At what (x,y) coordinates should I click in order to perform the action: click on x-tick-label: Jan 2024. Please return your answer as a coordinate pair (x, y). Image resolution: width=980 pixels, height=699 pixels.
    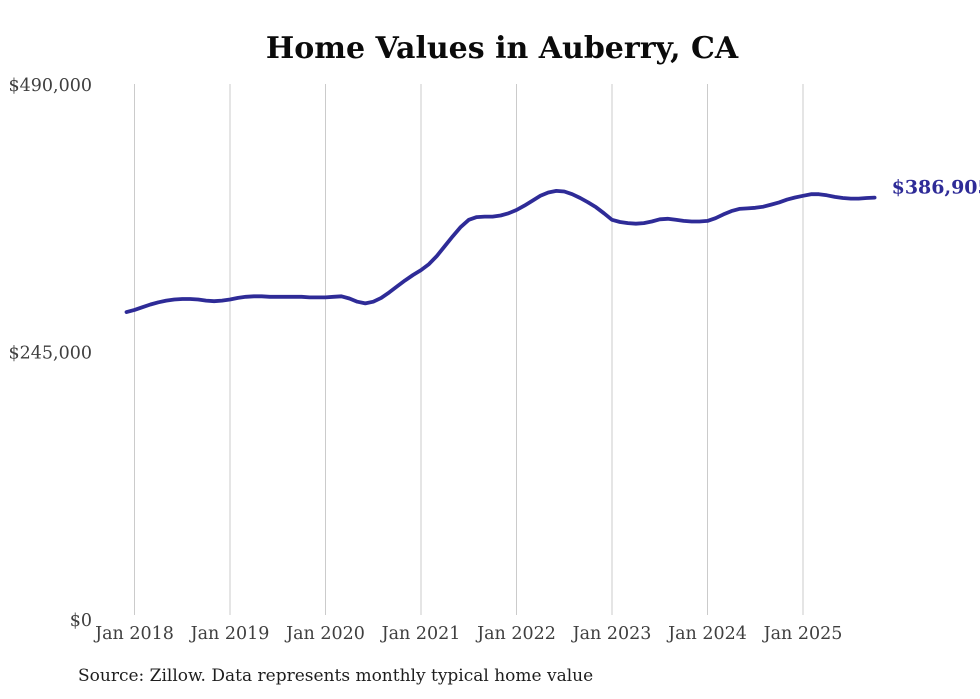
    Looking at the image, I should click on (706, 634).